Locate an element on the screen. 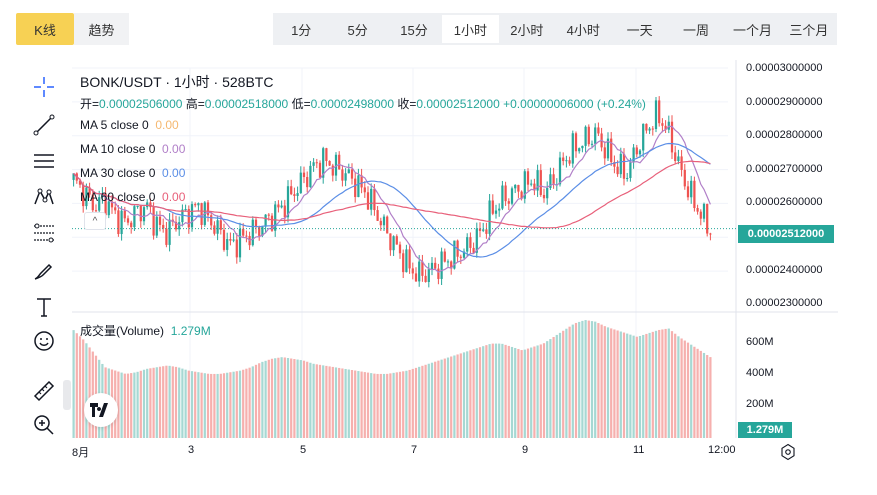 This screenshot has width=877, height=495. legend-collapse-button: ^ is located at coordinates (95, 221).